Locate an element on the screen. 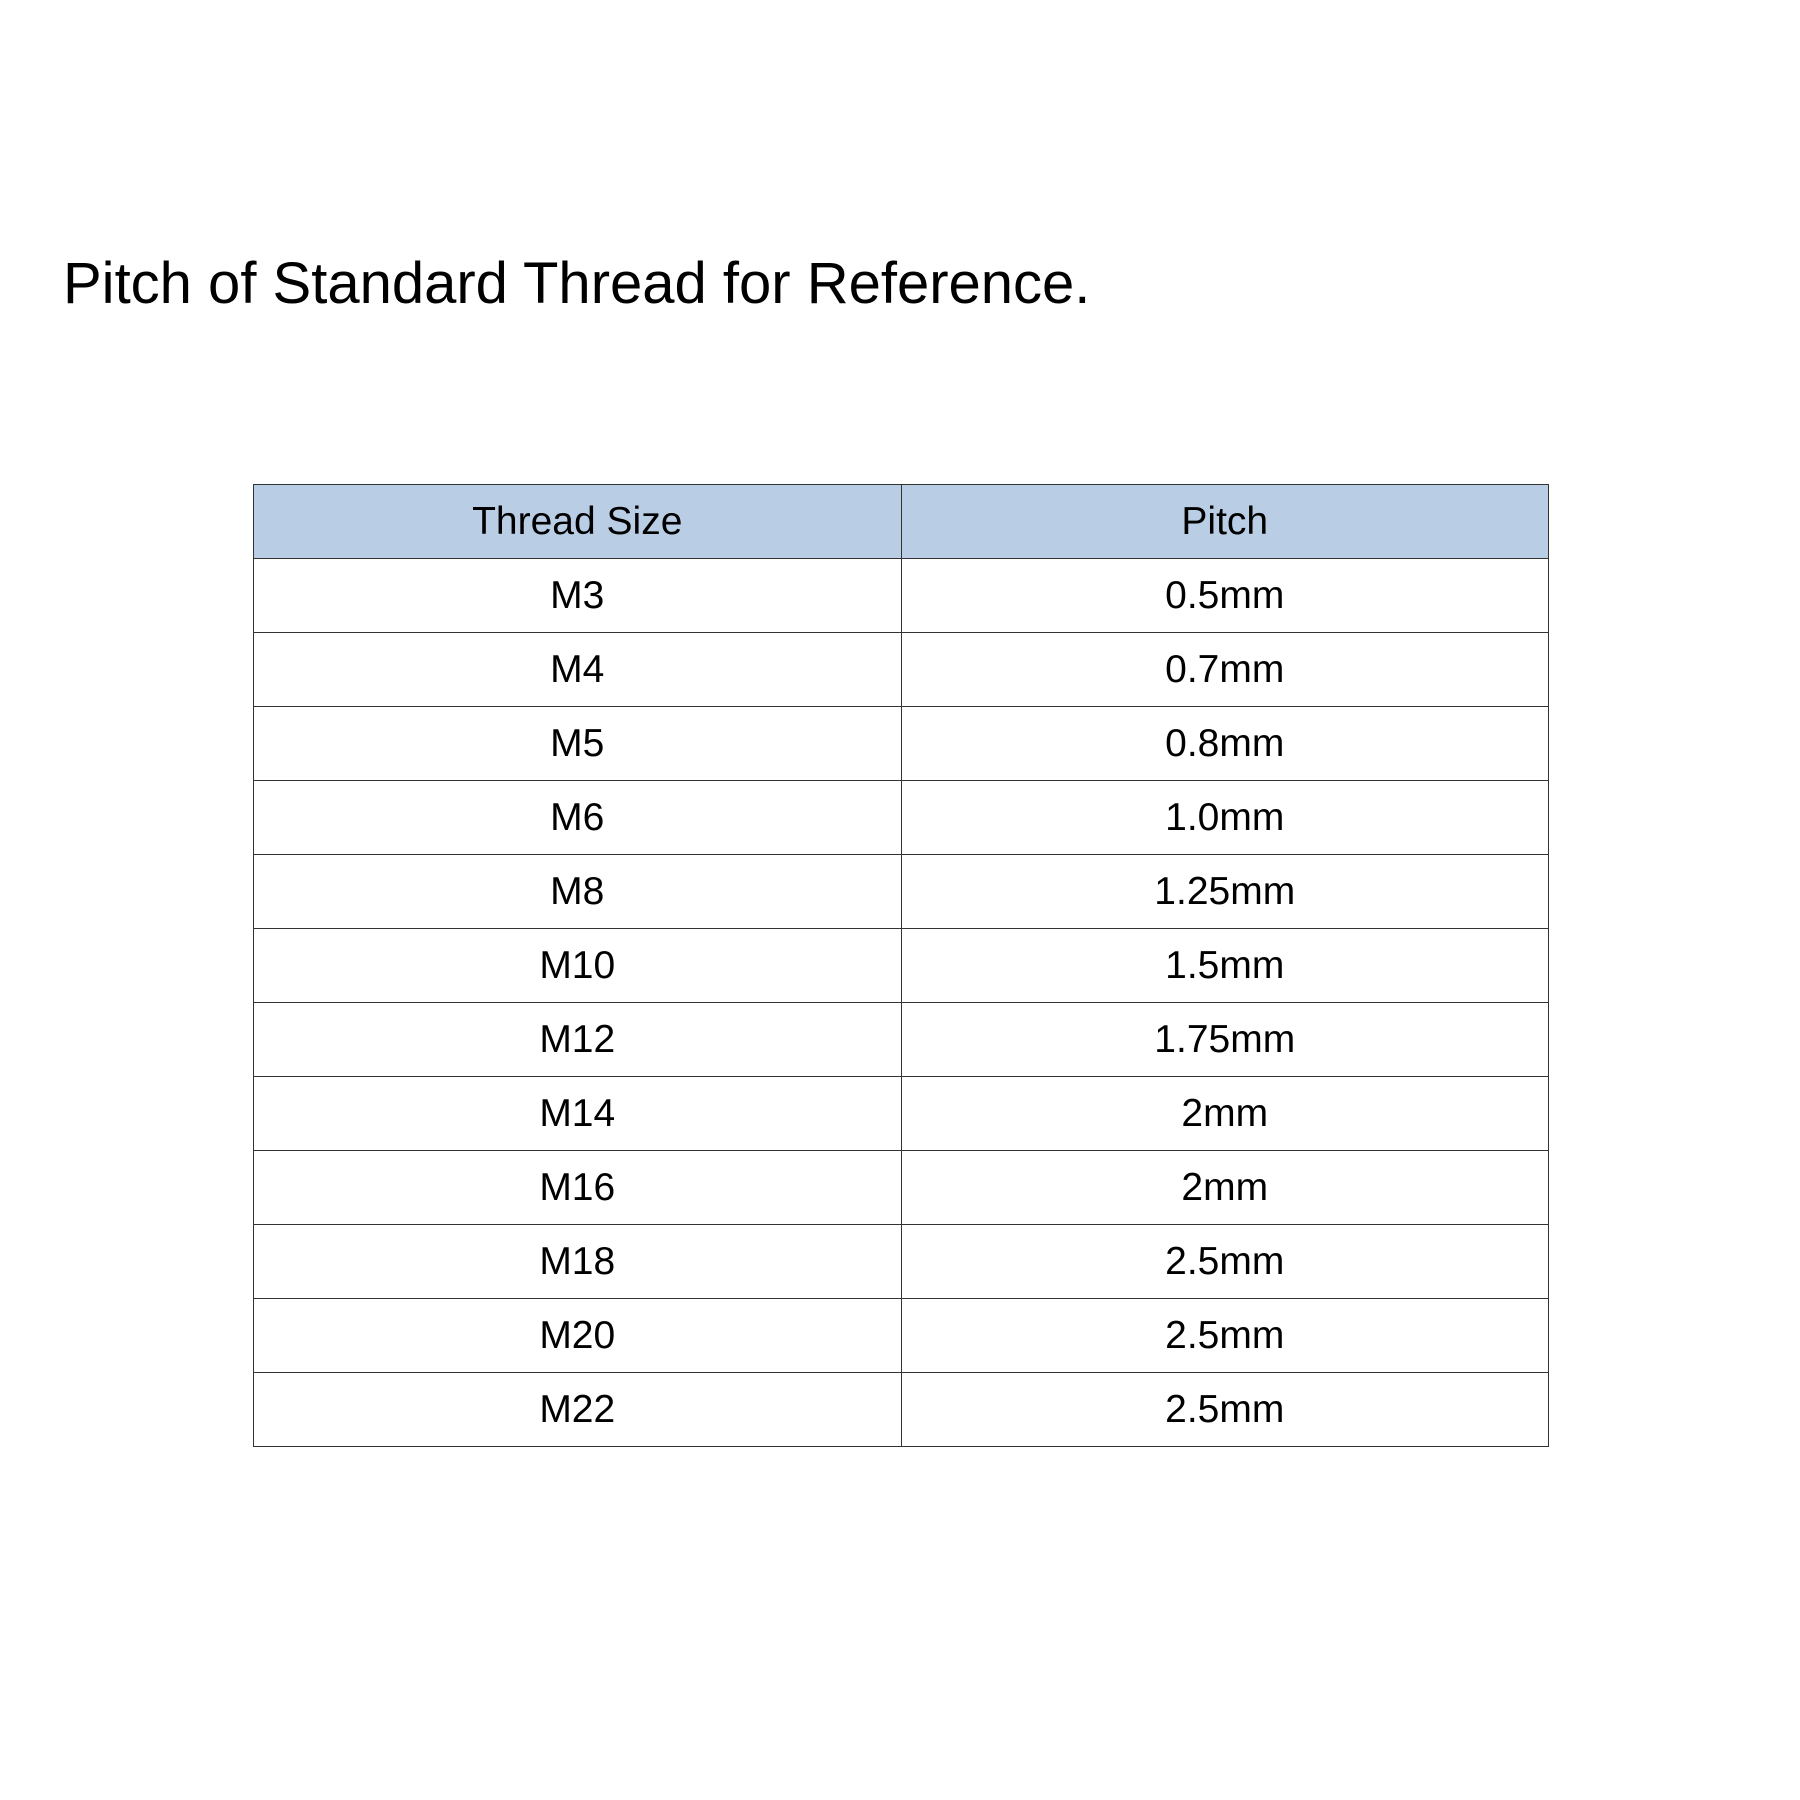 The width and height of the screenshot is (1800, 1800). table-row: M4 0.7mm is located at coordinates (901, 669).